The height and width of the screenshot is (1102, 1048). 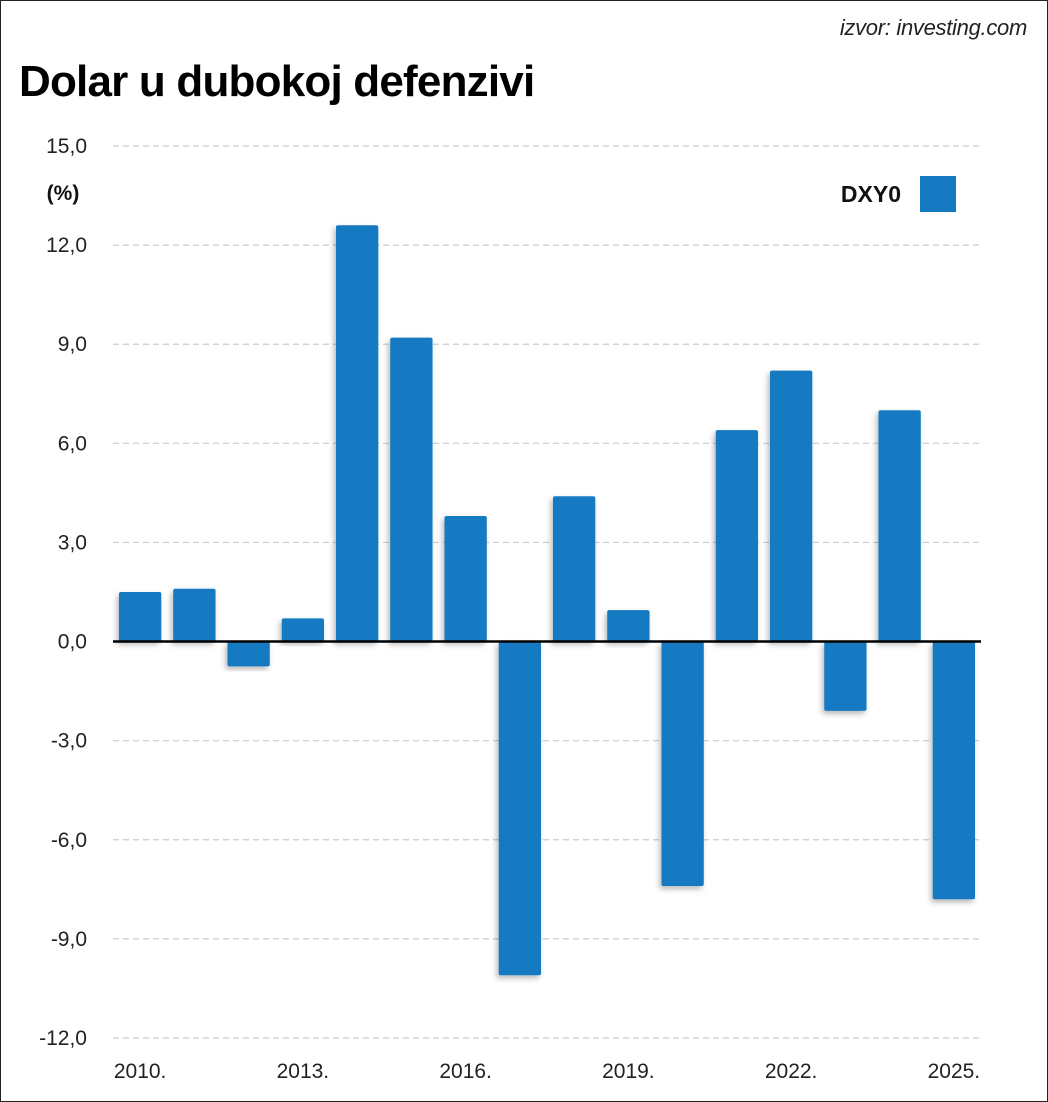 What do you see at coordinates (791, 1071) in the screenshot?
I see `x-tick-label: 2022.` at bounding box center [791, 1071].